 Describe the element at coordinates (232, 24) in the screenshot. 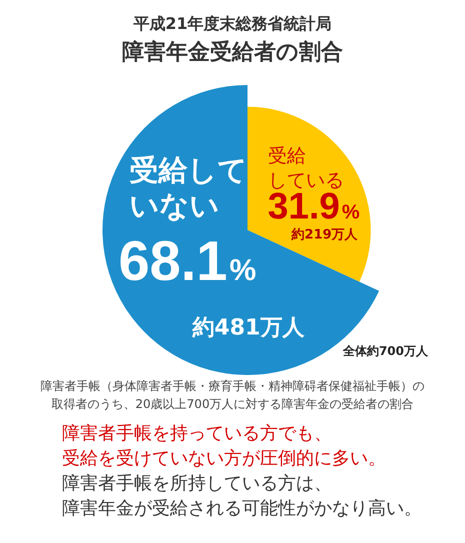

I see `chart-subtitle: 平成21年度末総務省統計局` at that location.